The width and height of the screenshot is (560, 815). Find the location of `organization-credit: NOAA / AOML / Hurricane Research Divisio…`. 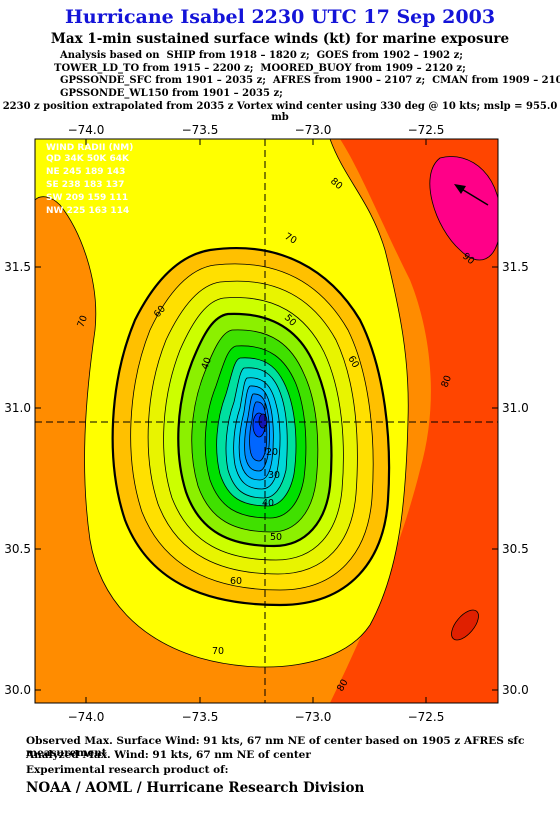

organization-credit: NOAA / AOML / Hurricane Research Divisio… is located at coordinates (195, 788).